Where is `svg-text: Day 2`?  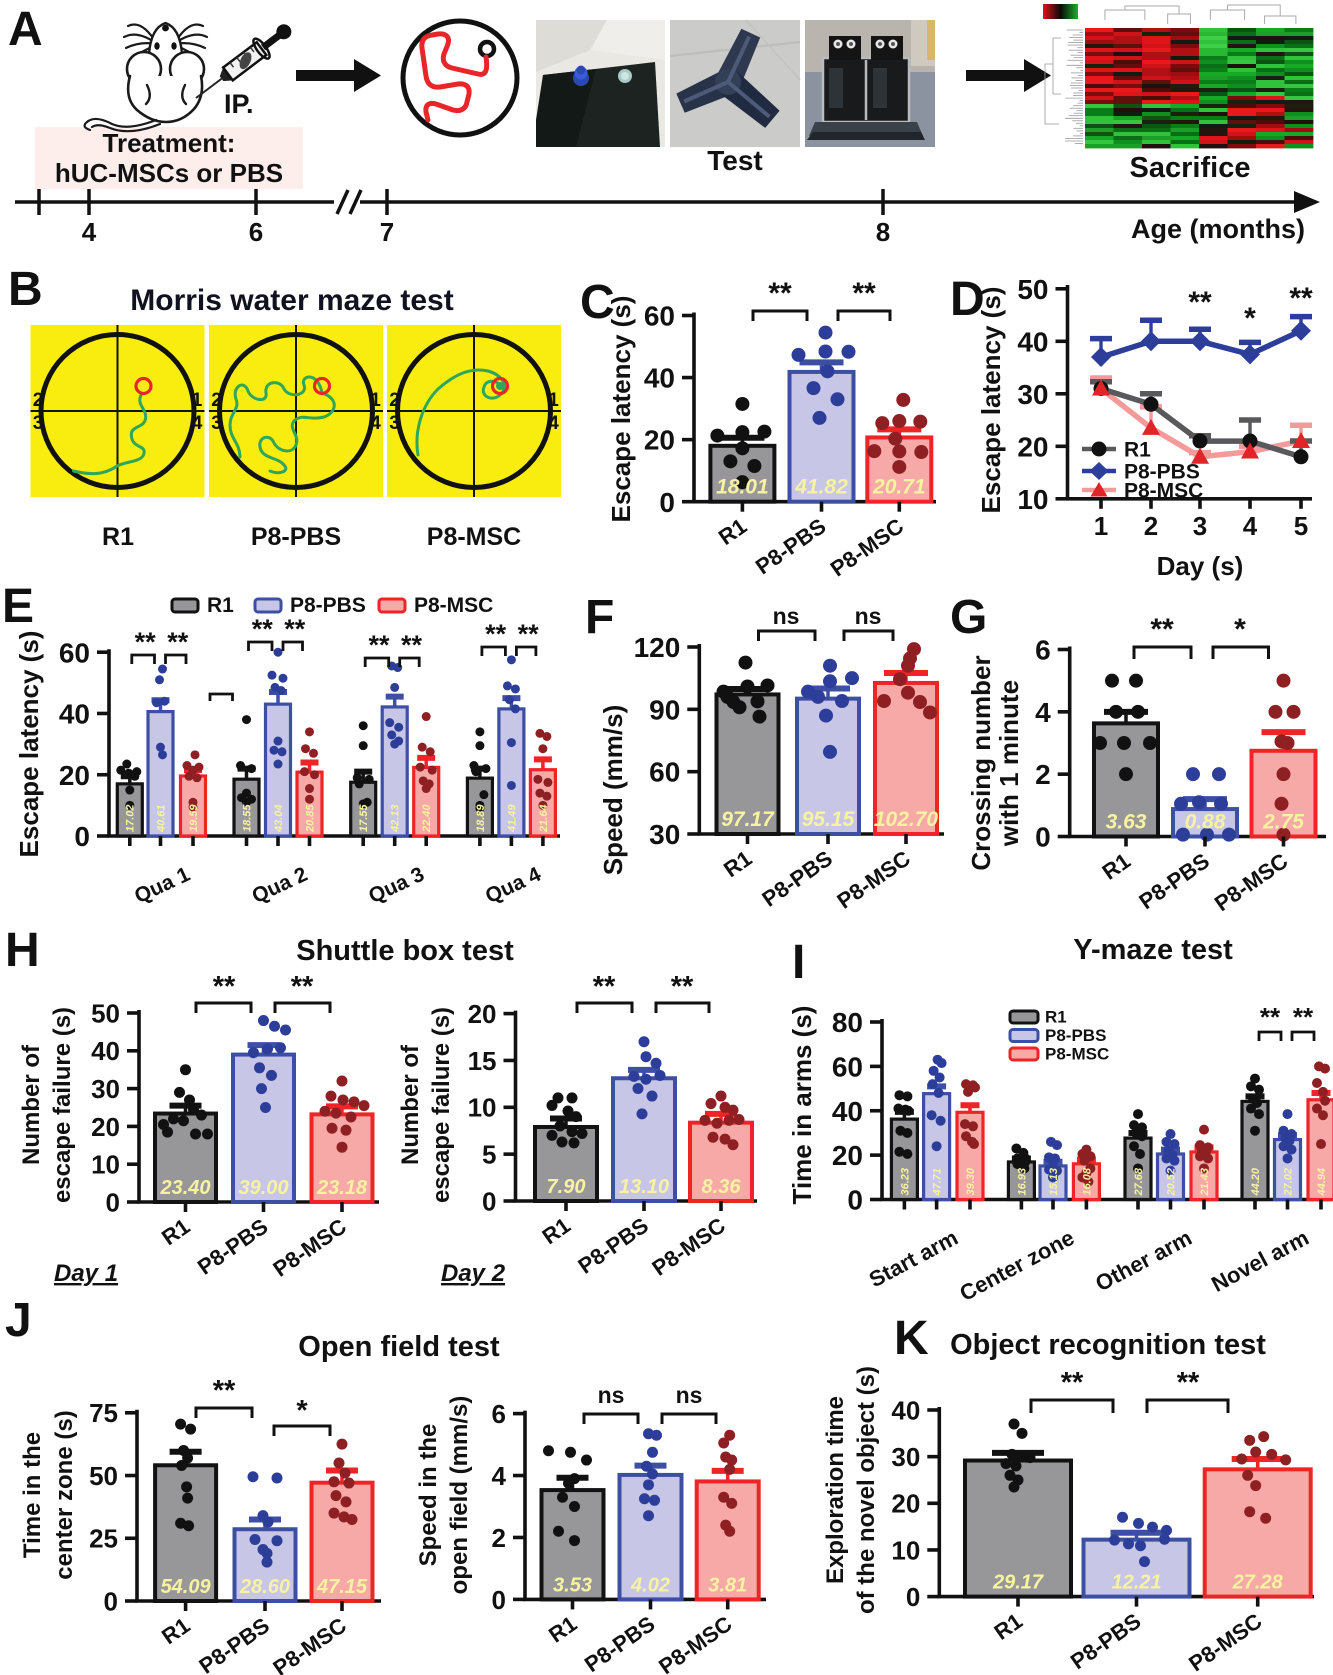 svg-text: Day 2 is located at coordinates (473, 1273).